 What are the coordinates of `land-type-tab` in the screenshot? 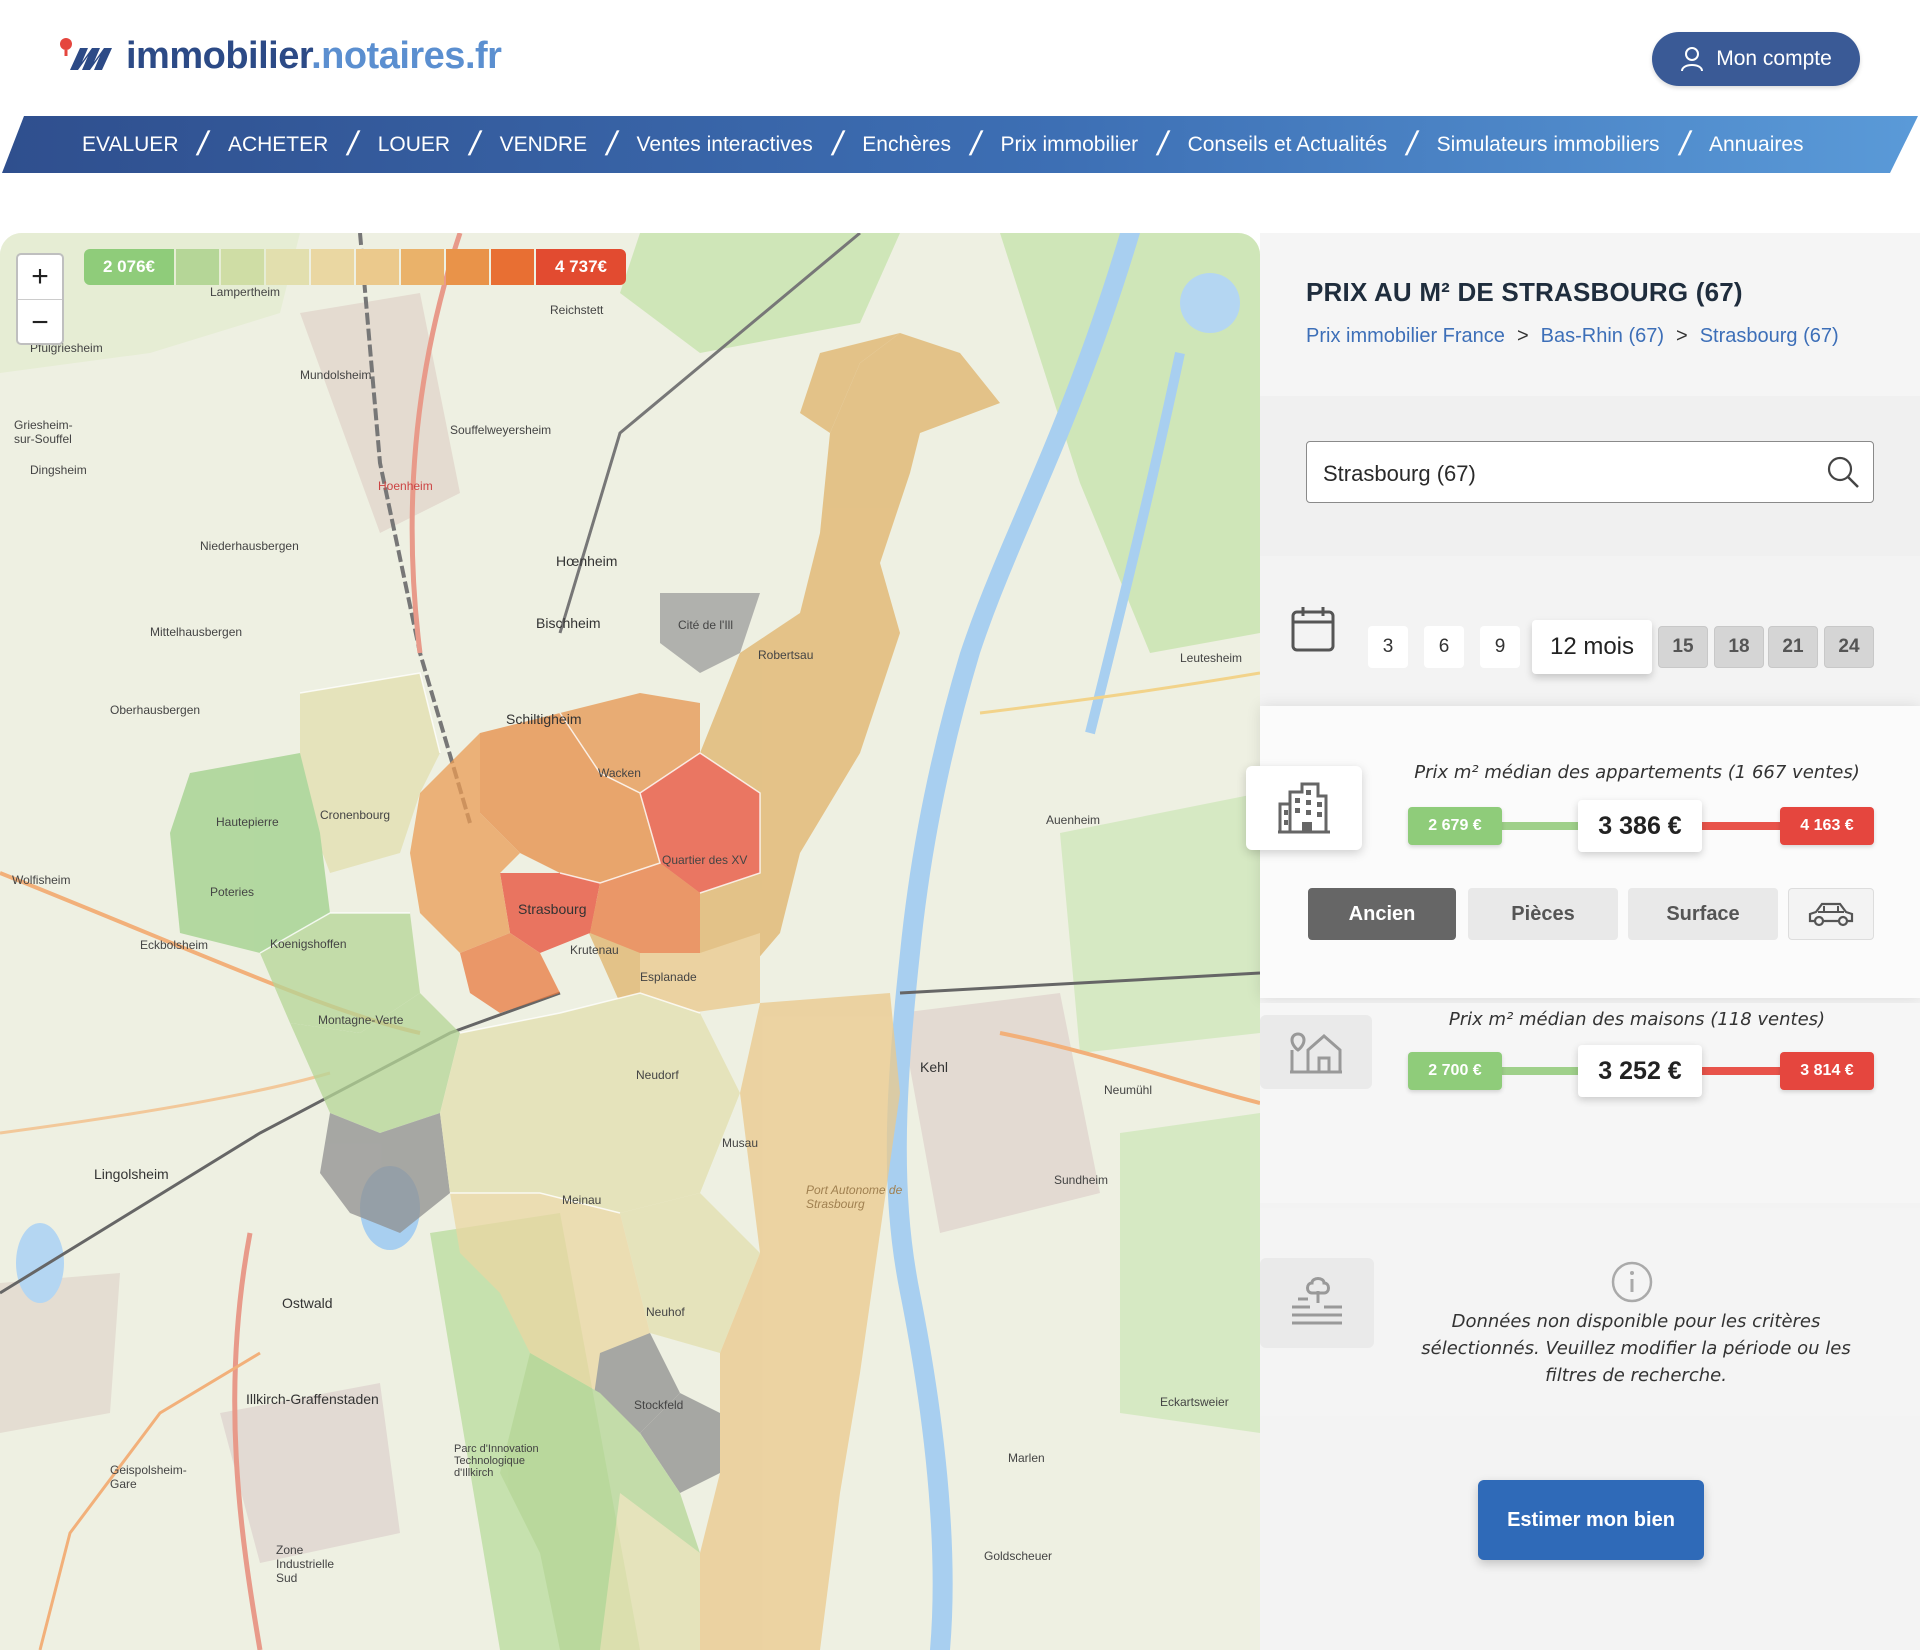 It's located at (1317, 1303).